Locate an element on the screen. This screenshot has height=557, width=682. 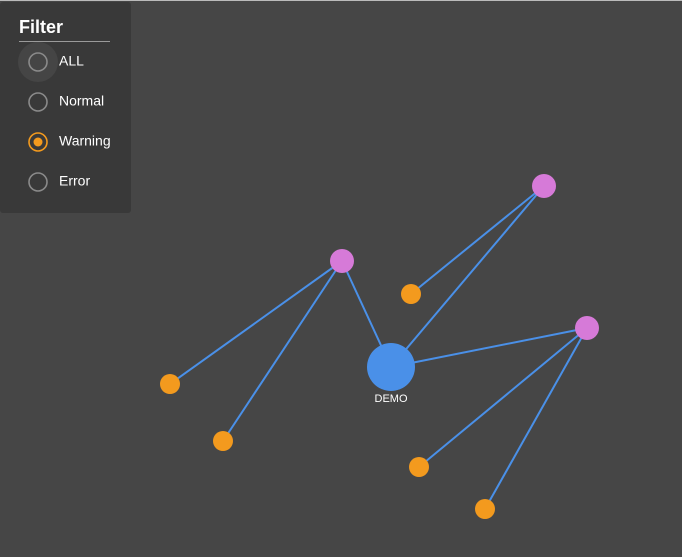
radio-label: Error is located at coordinates (74, 181).